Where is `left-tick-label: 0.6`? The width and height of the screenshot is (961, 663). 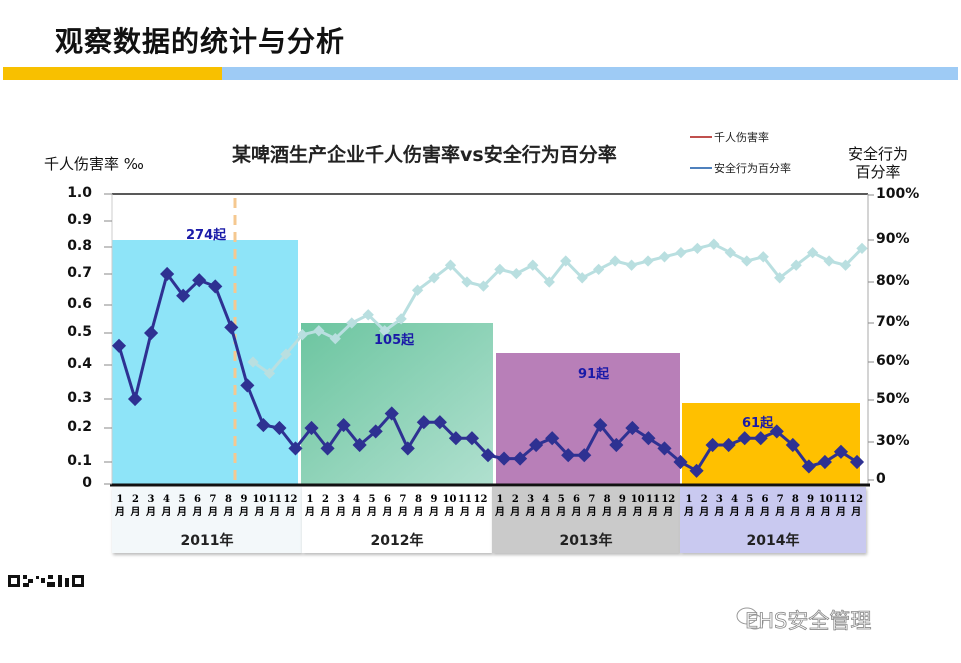 left-tick-label: 0.6 is located at coordinates (79, 304).